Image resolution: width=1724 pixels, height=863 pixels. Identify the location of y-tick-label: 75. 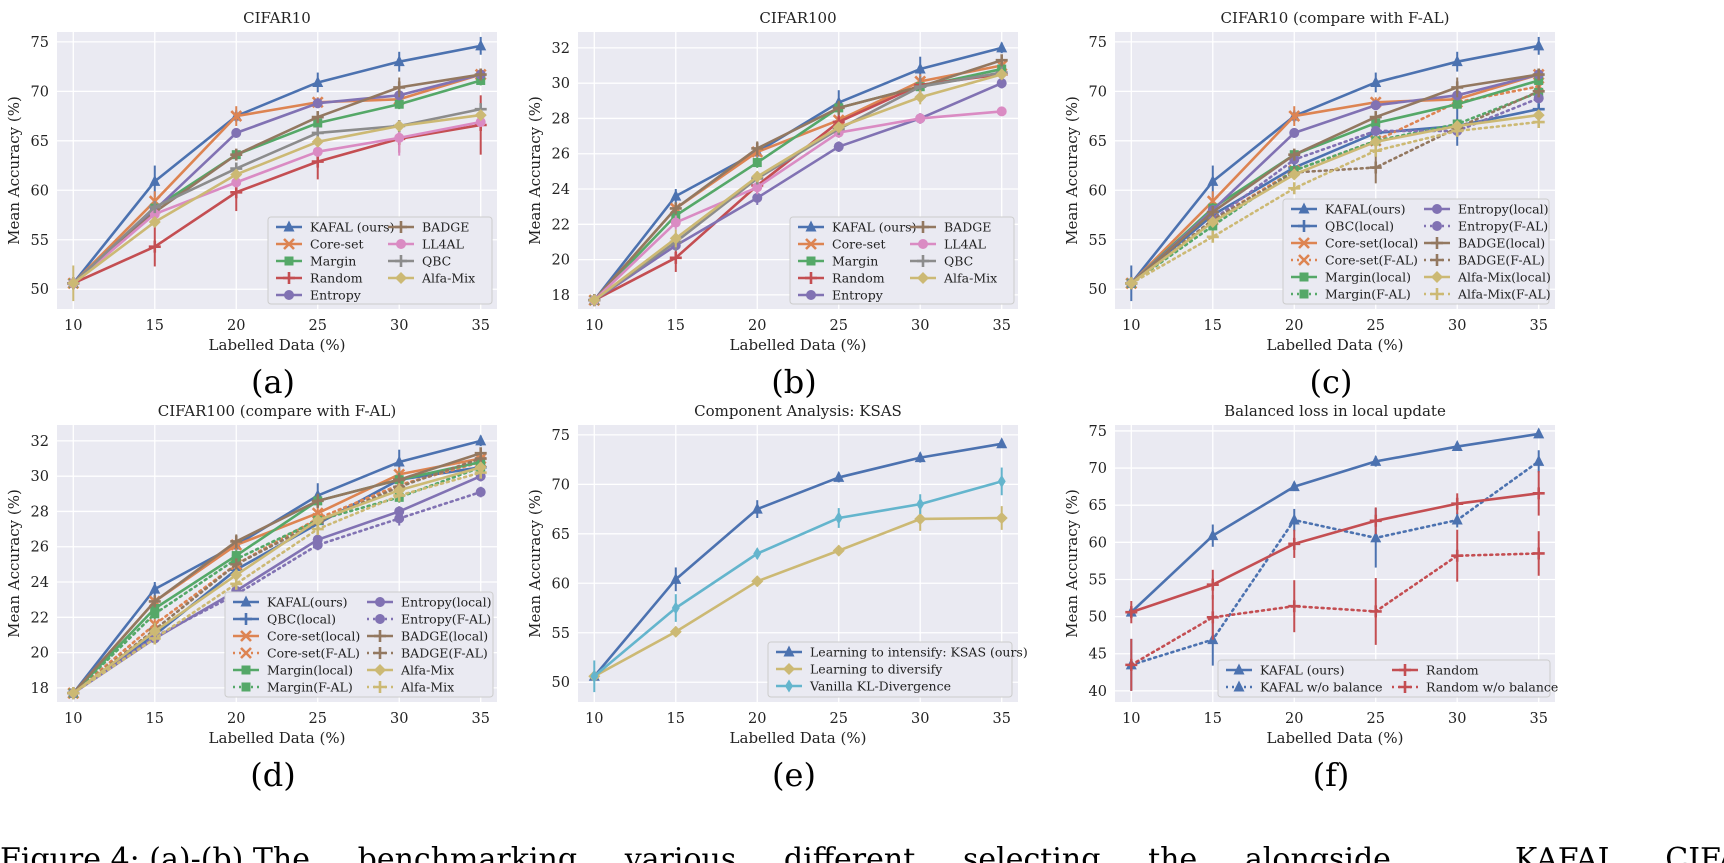
(40, 43).